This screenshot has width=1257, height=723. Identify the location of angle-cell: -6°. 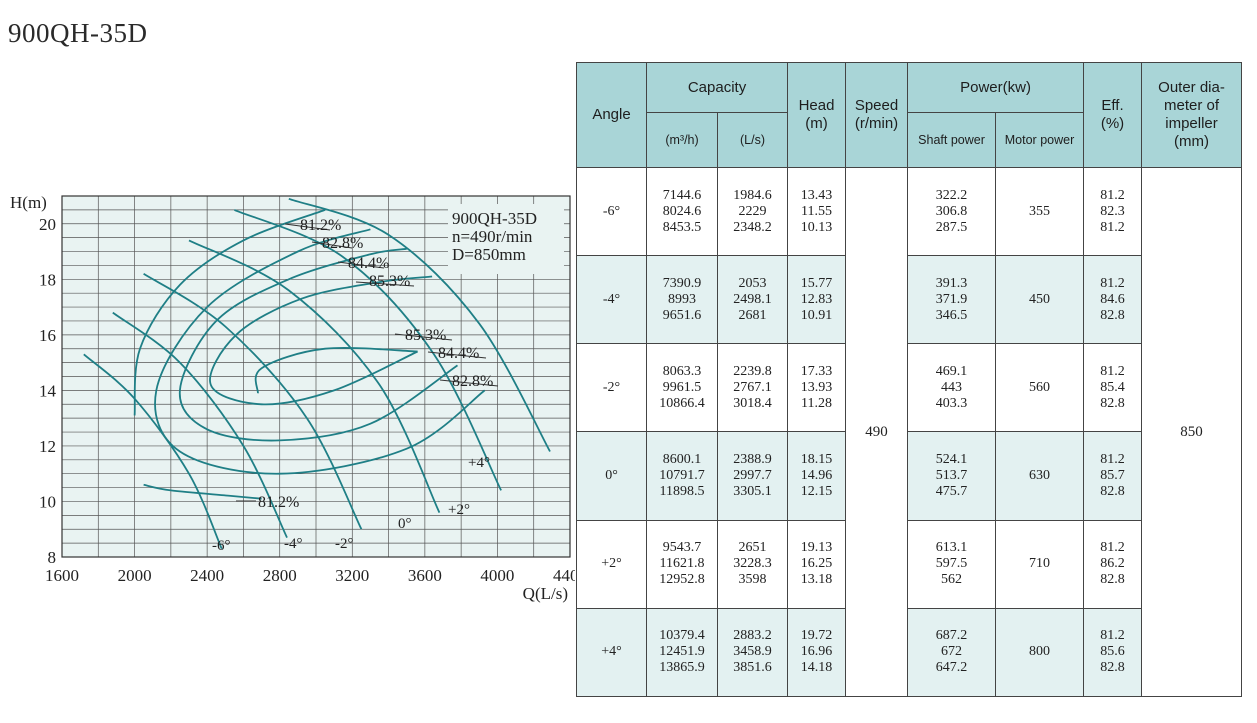
(611, 211).